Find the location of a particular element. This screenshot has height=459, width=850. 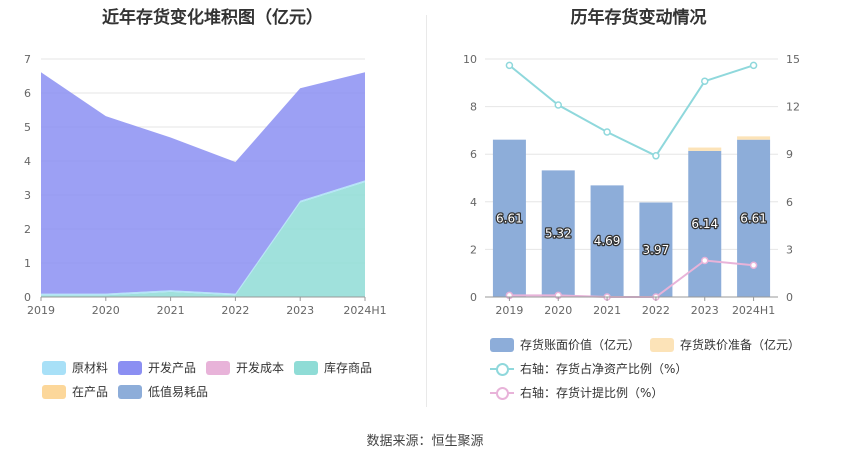

y-left-tick-label: 4 is located at coordinates (473, 202).